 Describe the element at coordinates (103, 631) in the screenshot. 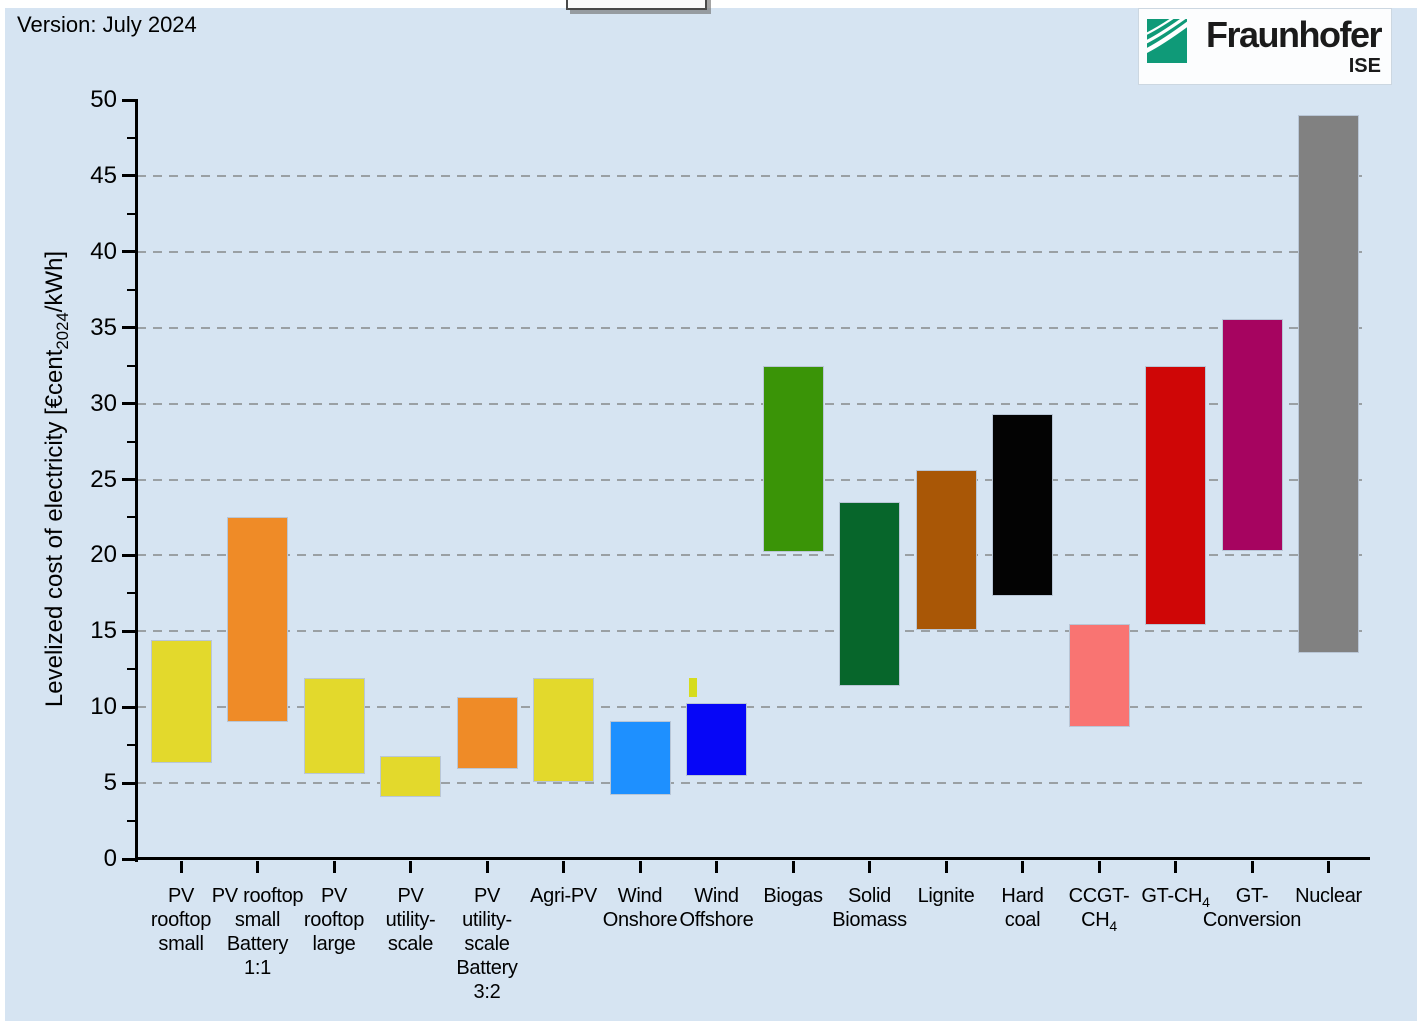

I see `y-tick-label-15: 15` at that location.